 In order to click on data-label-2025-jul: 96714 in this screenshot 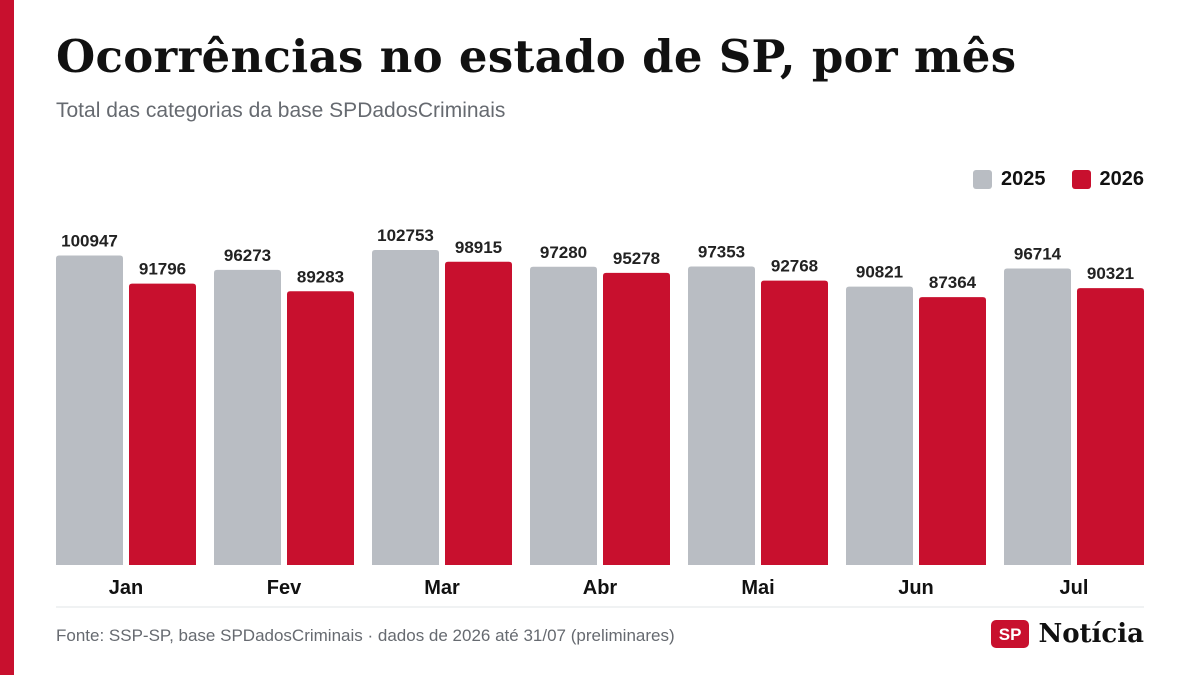, I will do `click(1038, 254)`.